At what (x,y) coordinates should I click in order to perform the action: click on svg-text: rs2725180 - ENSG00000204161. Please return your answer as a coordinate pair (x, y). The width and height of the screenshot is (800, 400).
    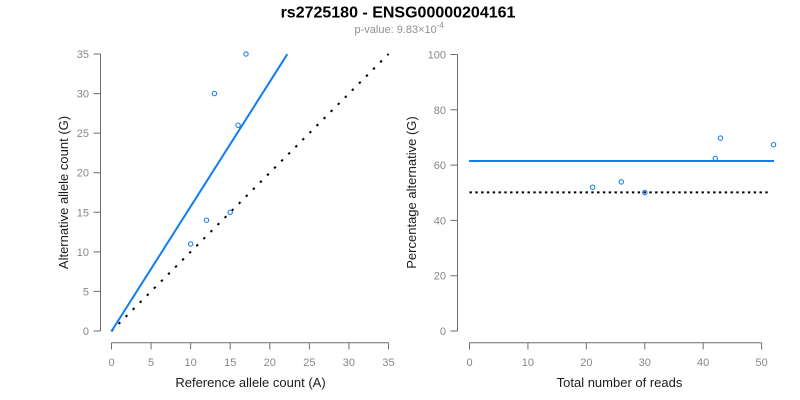
    Looking at the image, I should click on (398, 13).